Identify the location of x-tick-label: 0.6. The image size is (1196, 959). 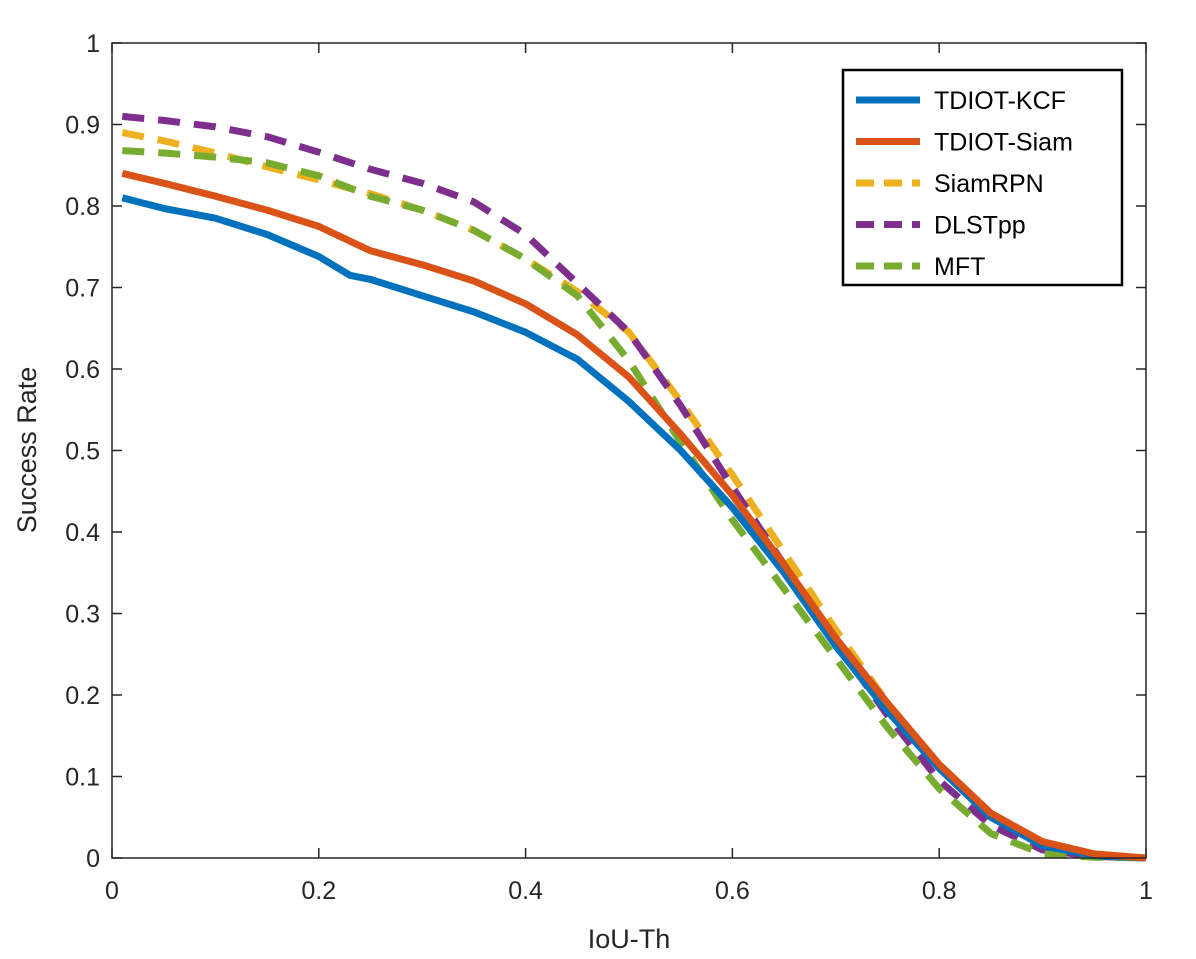
(732, 891).